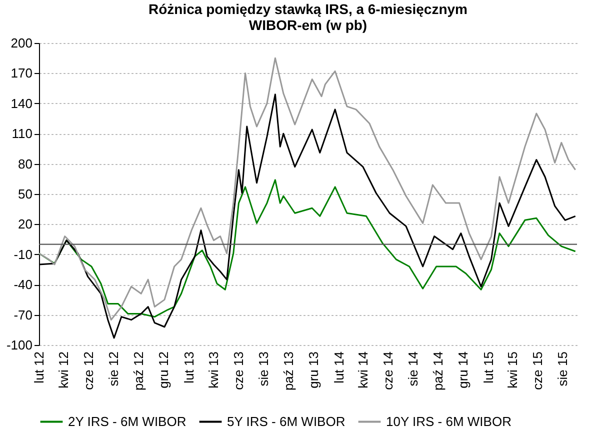 This screenshot has width=598, height=439. What do you see at coordinates (21, 103) in the screenshot?
I see `y-tick-label: 140` at bounding box center [21, 103].